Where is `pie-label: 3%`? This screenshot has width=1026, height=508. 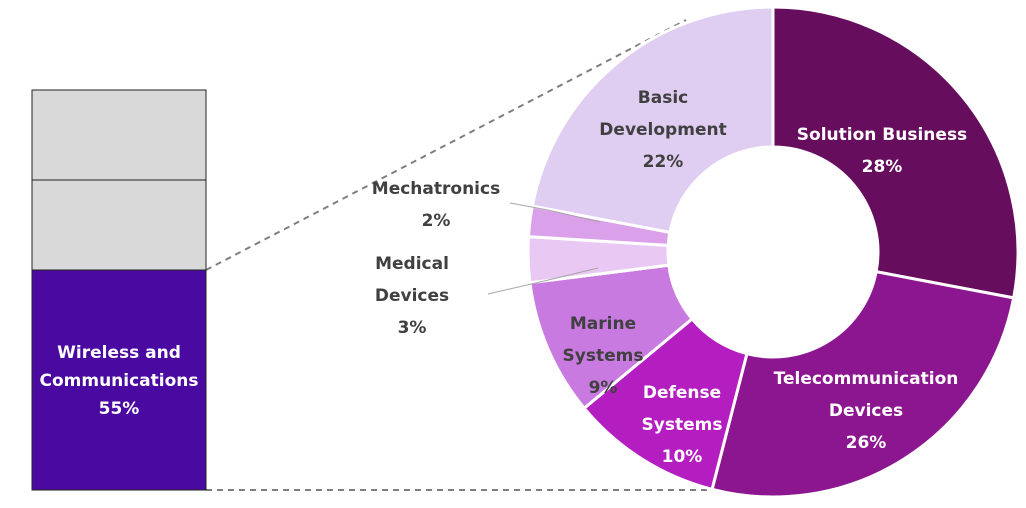 pie-label: 3% is located at coordinates (412, 328).